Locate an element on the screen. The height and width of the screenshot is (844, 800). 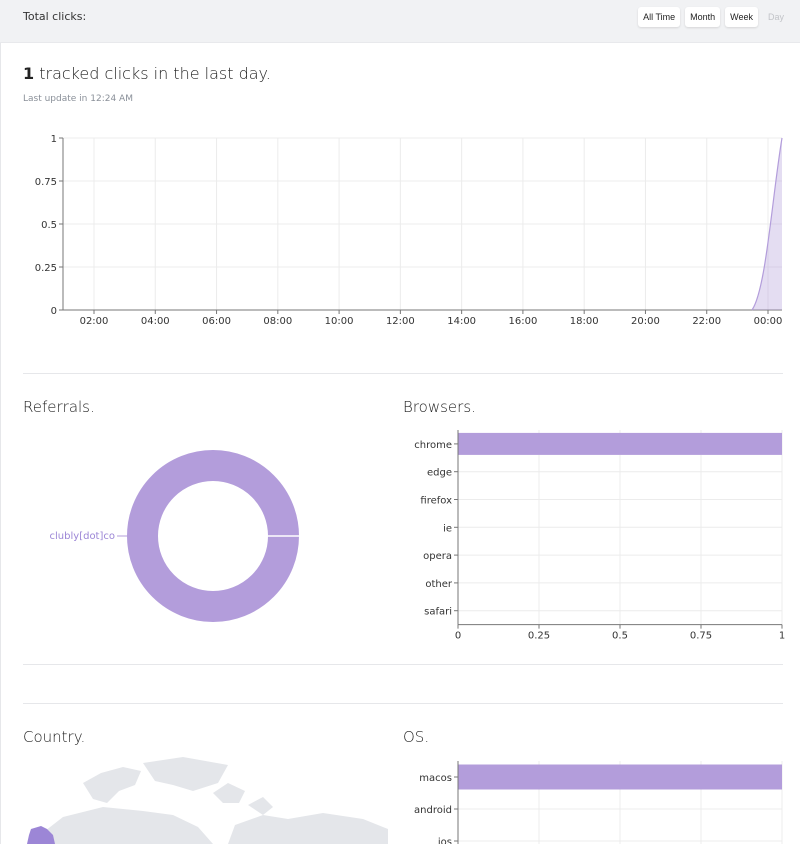
x-tick-label: 0 is located at coordinates (458, 636).